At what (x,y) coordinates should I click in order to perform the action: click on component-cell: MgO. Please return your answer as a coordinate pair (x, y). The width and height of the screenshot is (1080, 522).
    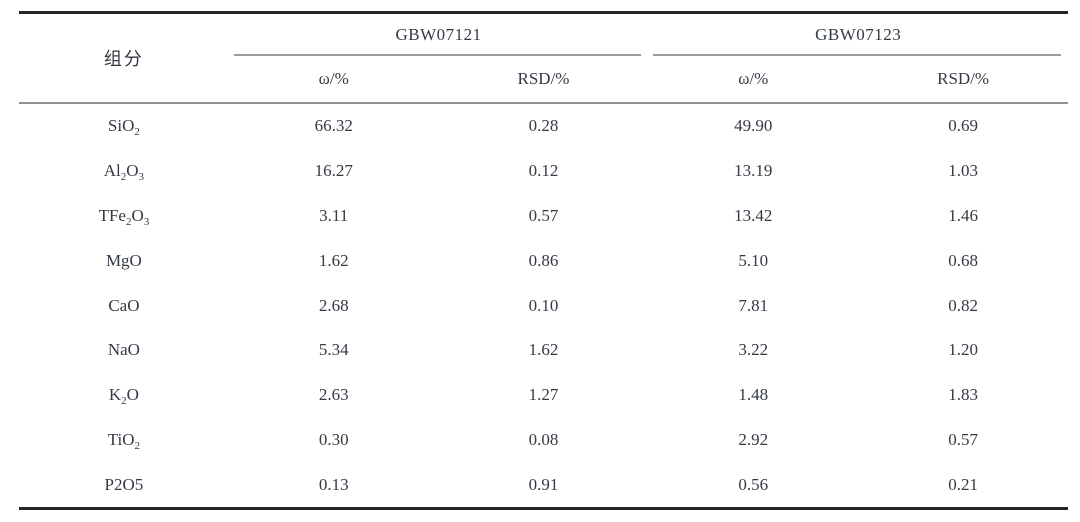
    Looking at the image, I should click on (123, 260).